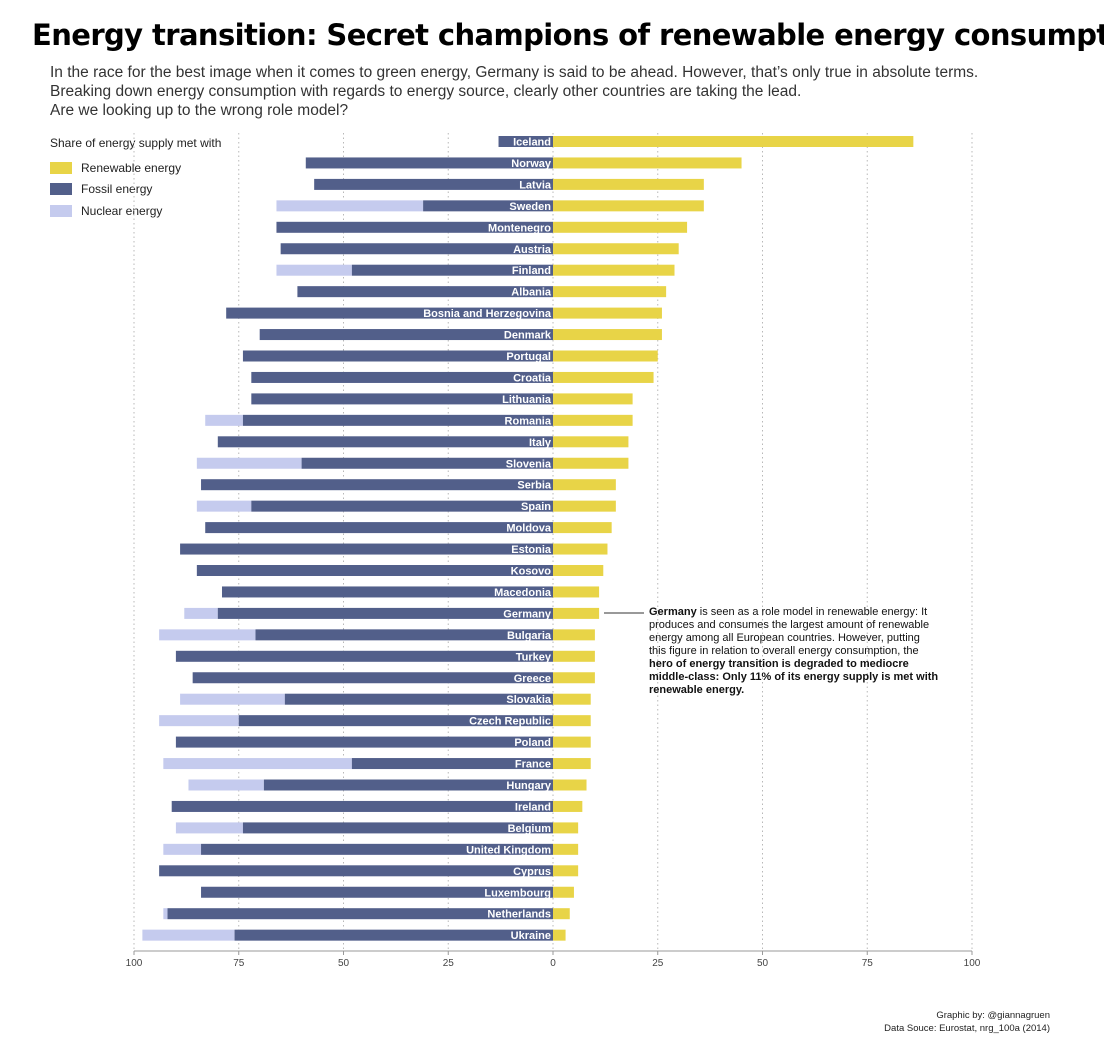  What do you see at coordinates (531, 550) in the screenshot?
I see `country-label: Estonia` at bounding box center [531, 550].